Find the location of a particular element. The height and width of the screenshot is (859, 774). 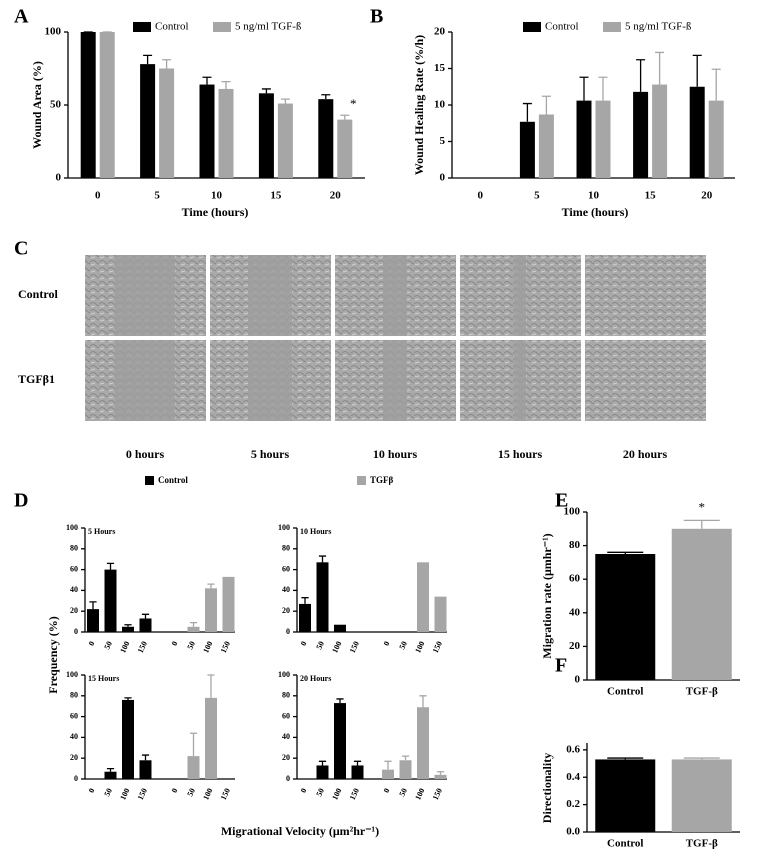

y-tick-label: 0.6 is located at coordinates (573, 749).